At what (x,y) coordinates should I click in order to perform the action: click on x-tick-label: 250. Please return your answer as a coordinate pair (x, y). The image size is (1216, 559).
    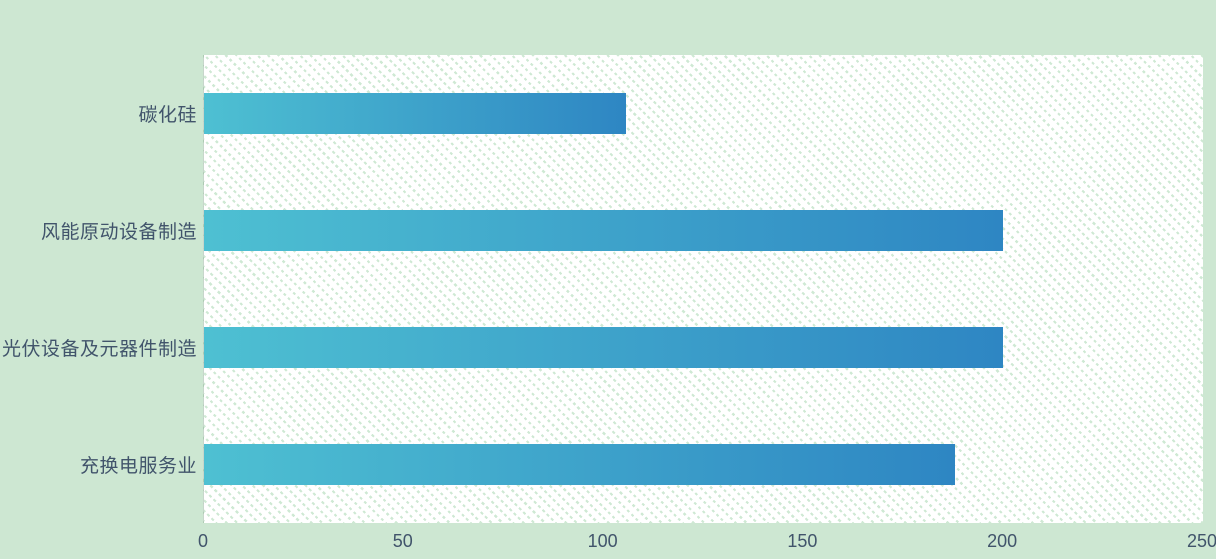
    Looking at the image, I should click on (1201, 541).